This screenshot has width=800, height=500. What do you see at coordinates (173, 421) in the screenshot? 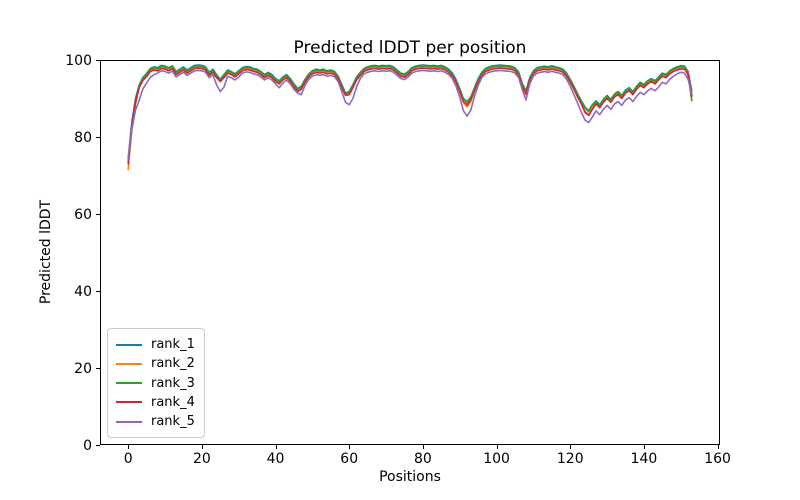
I see `legend-label: rank_5` at bounding box center [173, 421].